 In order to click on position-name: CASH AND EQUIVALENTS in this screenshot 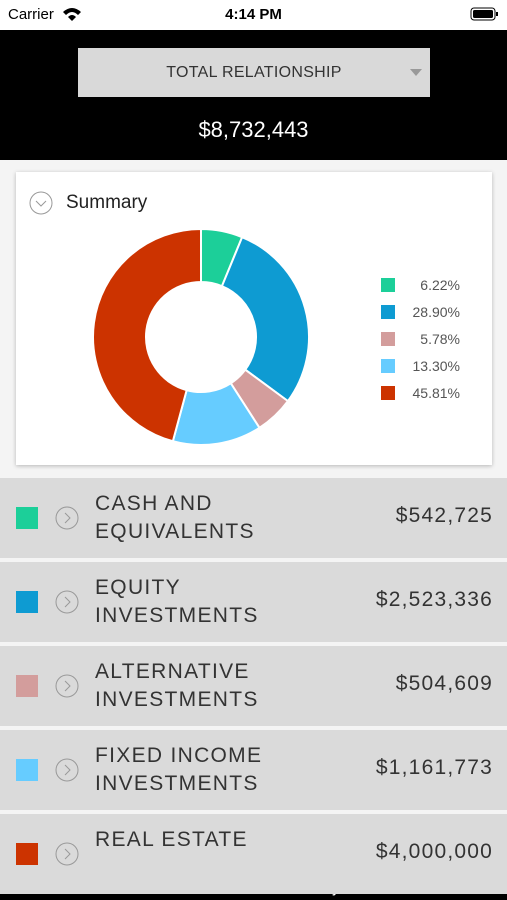, I will do `click(175, 517)`.